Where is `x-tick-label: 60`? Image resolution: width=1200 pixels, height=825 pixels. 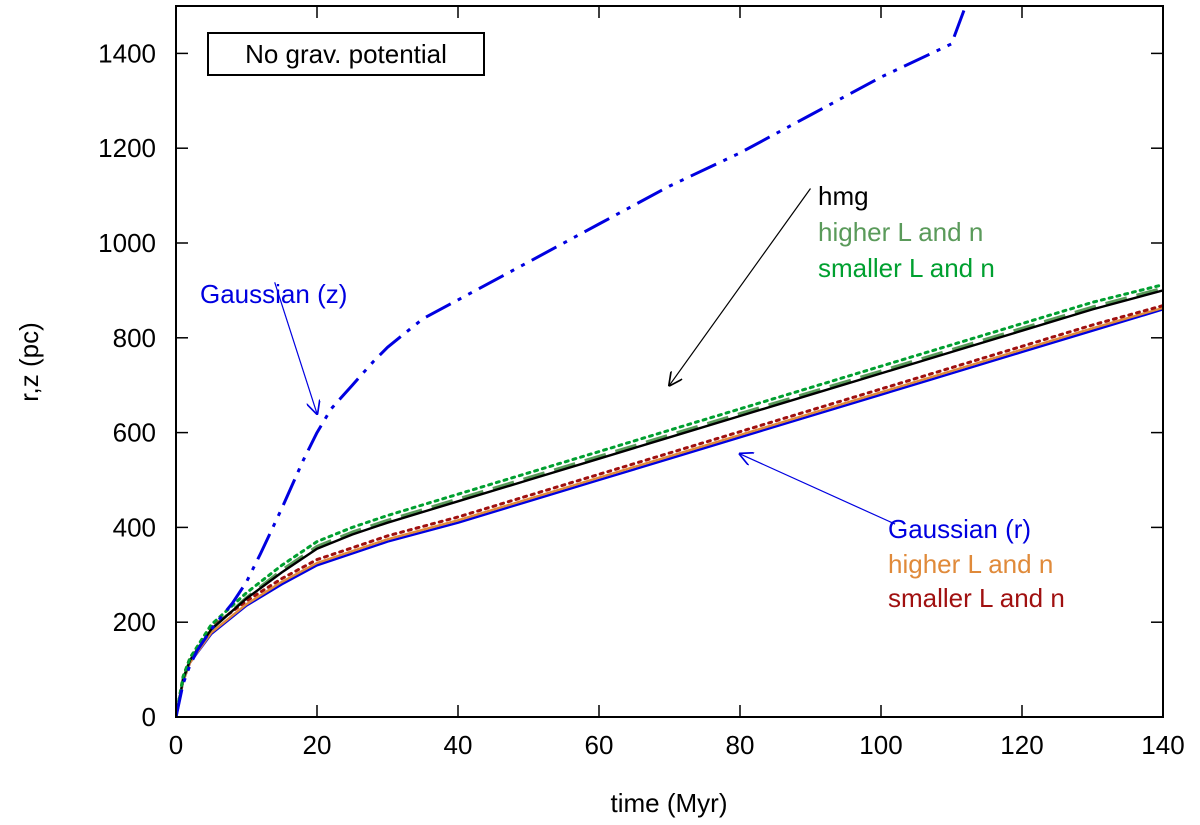
x-tick-label: 60 is located at coordinates (599, 745).